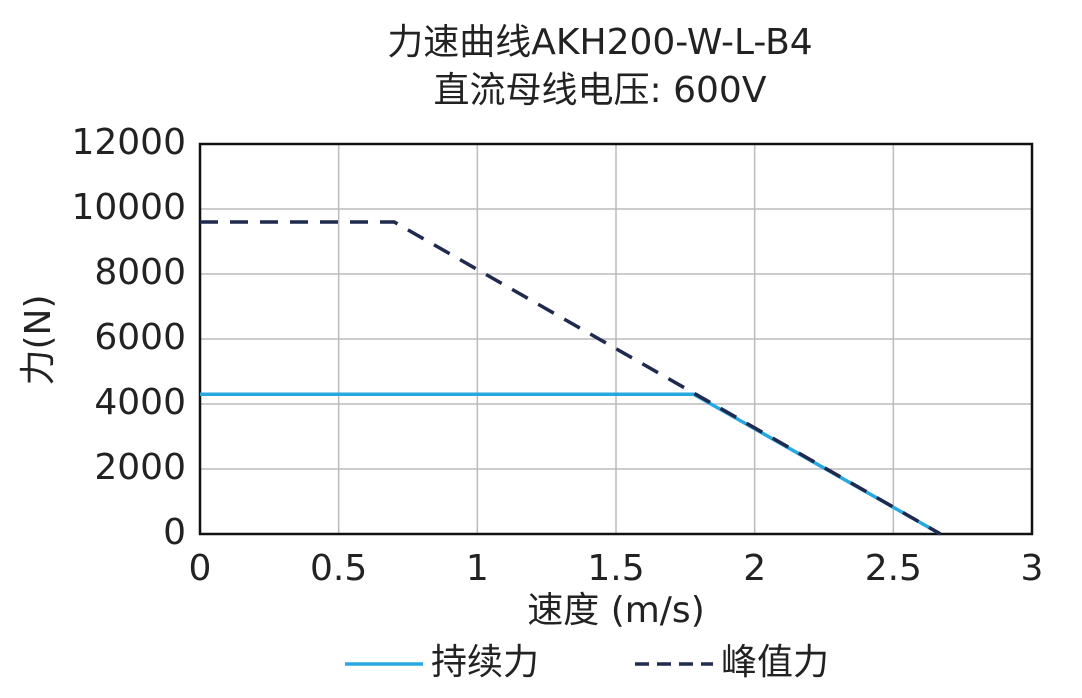  What do you see at coordinates (338, 568) in the screenshot?
I see `x-tick-label: 0.5` at bounding box center [338, 568].